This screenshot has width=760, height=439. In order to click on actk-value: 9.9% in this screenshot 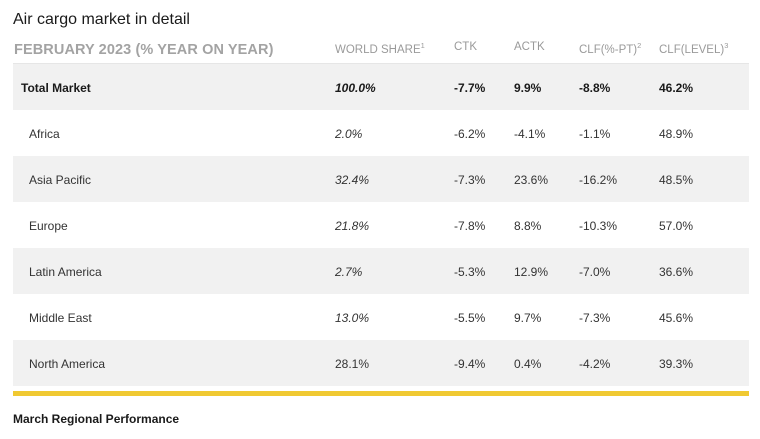, I will do `click(528, 88)`.